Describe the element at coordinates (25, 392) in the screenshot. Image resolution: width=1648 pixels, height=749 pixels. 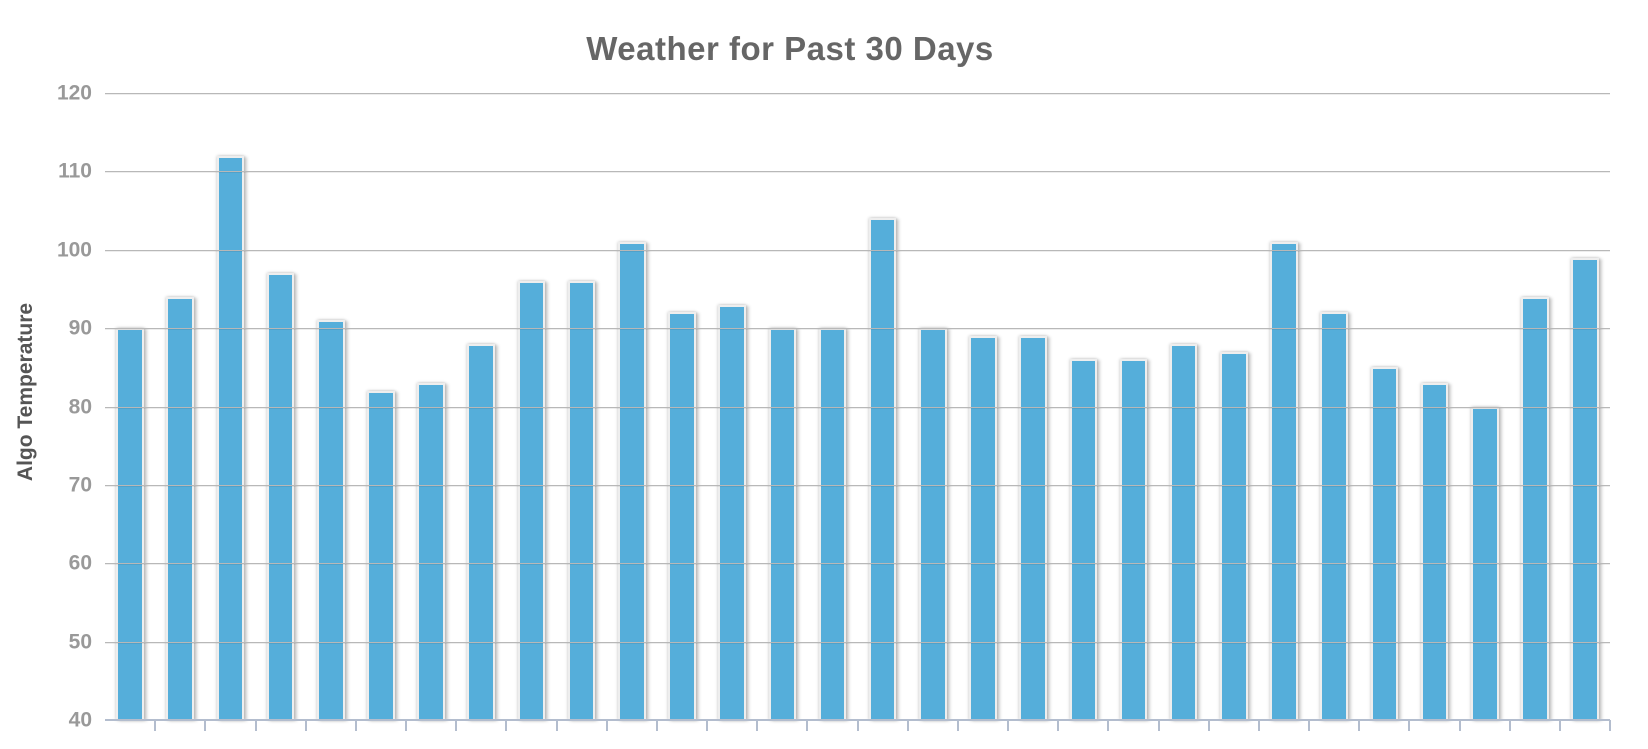
I see `y-axis-title: Algo Temperature` at that location.